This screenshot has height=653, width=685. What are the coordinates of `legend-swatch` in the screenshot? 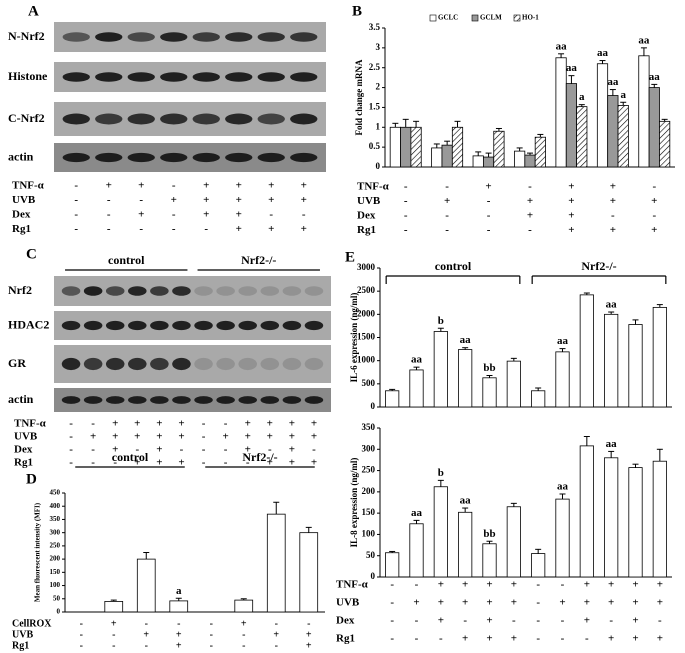 It's located at (475, 18).